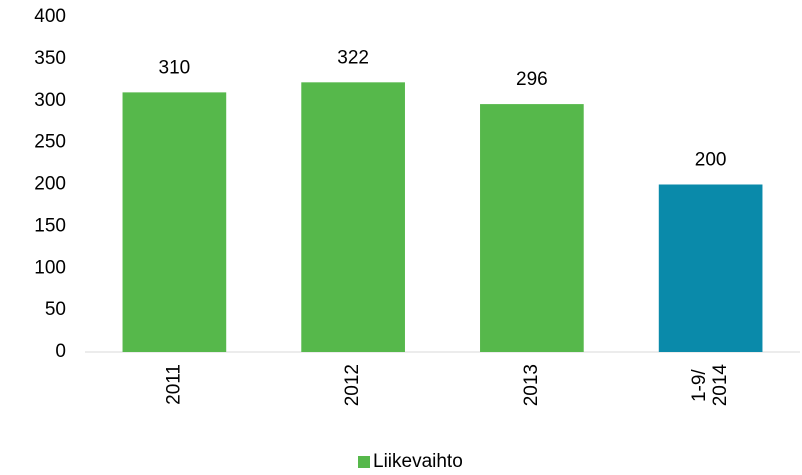  What do you see at coordinates (418, 461) in the screenshot?
I see `legend-label: Liikevaihto` at bounding box center [418, 461].